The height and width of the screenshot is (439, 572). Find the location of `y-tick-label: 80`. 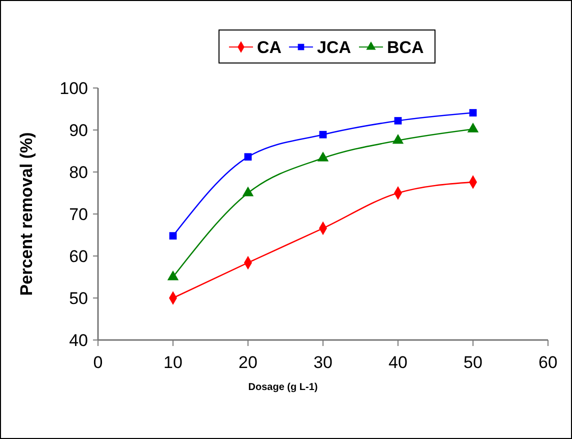

y-tick-label: 80 is located at coordinates (78, 172).